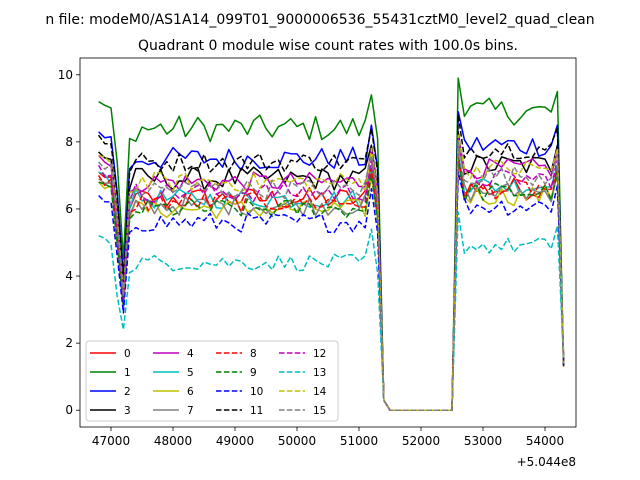 Image resolution: width=640 pixels, height=480 pixels. I want to click on x-tick-label: 51000, so click(359, 441).